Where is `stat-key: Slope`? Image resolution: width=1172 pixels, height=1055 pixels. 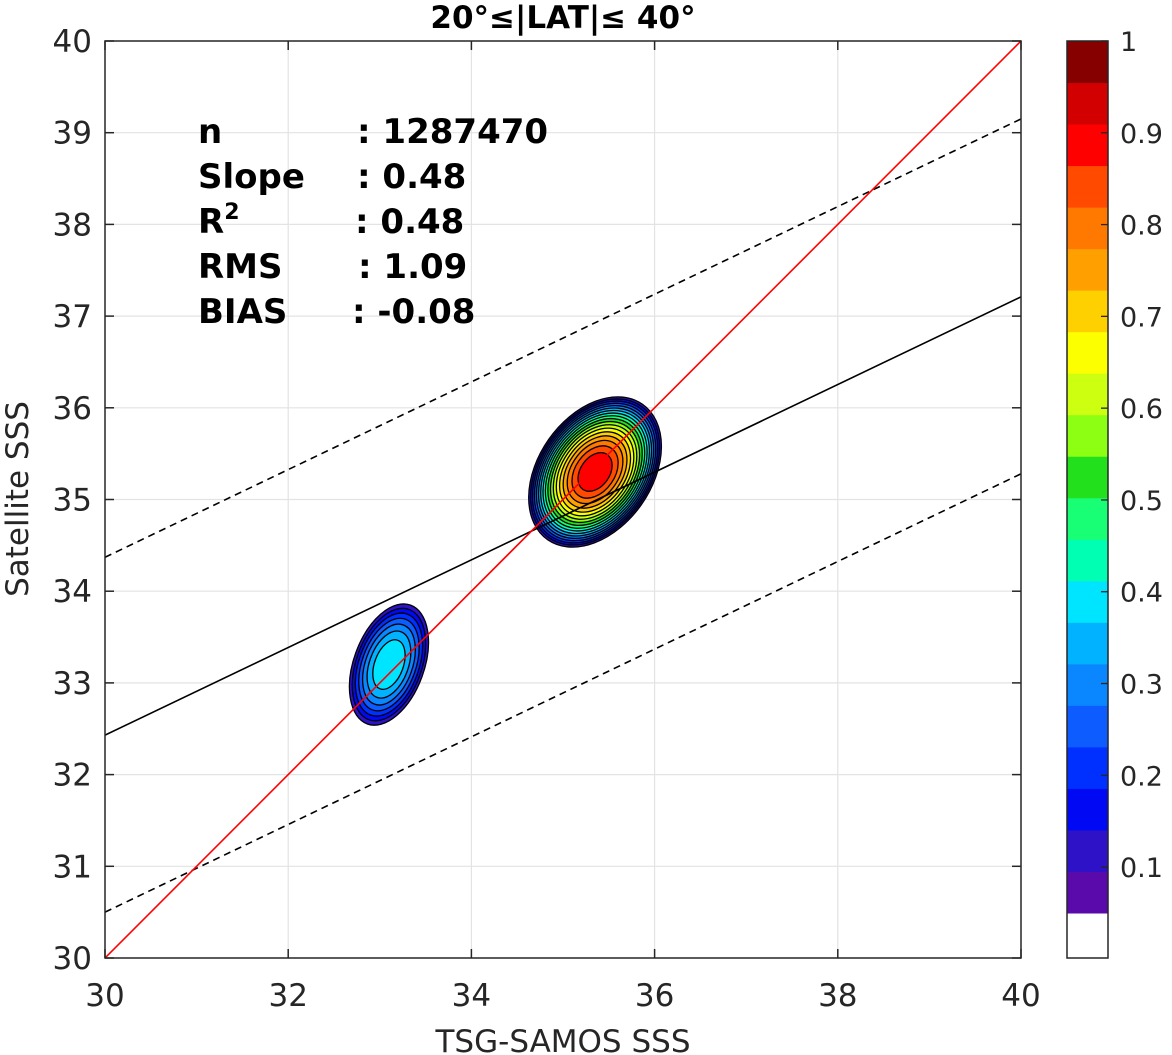 stat-key: Slope is located at coordinates (251, 177).